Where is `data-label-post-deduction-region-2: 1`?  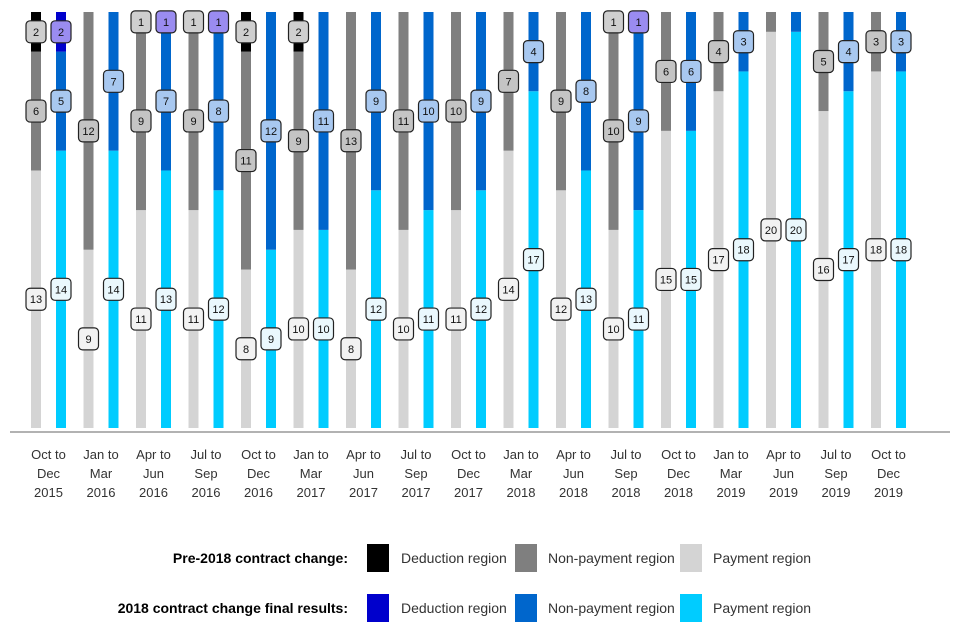 data-label-post-deduction-region-2: 1 is located at coordinates (166, 23).